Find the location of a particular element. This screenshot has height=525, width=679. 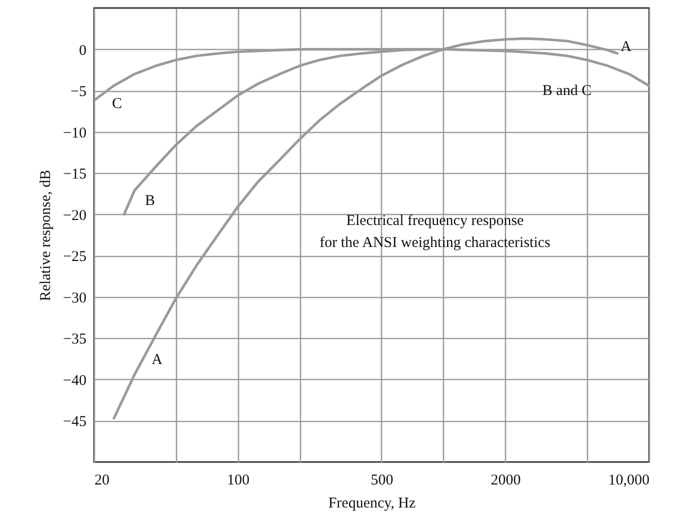

x-tick-label: 20 is located at coordinates (102, 480).